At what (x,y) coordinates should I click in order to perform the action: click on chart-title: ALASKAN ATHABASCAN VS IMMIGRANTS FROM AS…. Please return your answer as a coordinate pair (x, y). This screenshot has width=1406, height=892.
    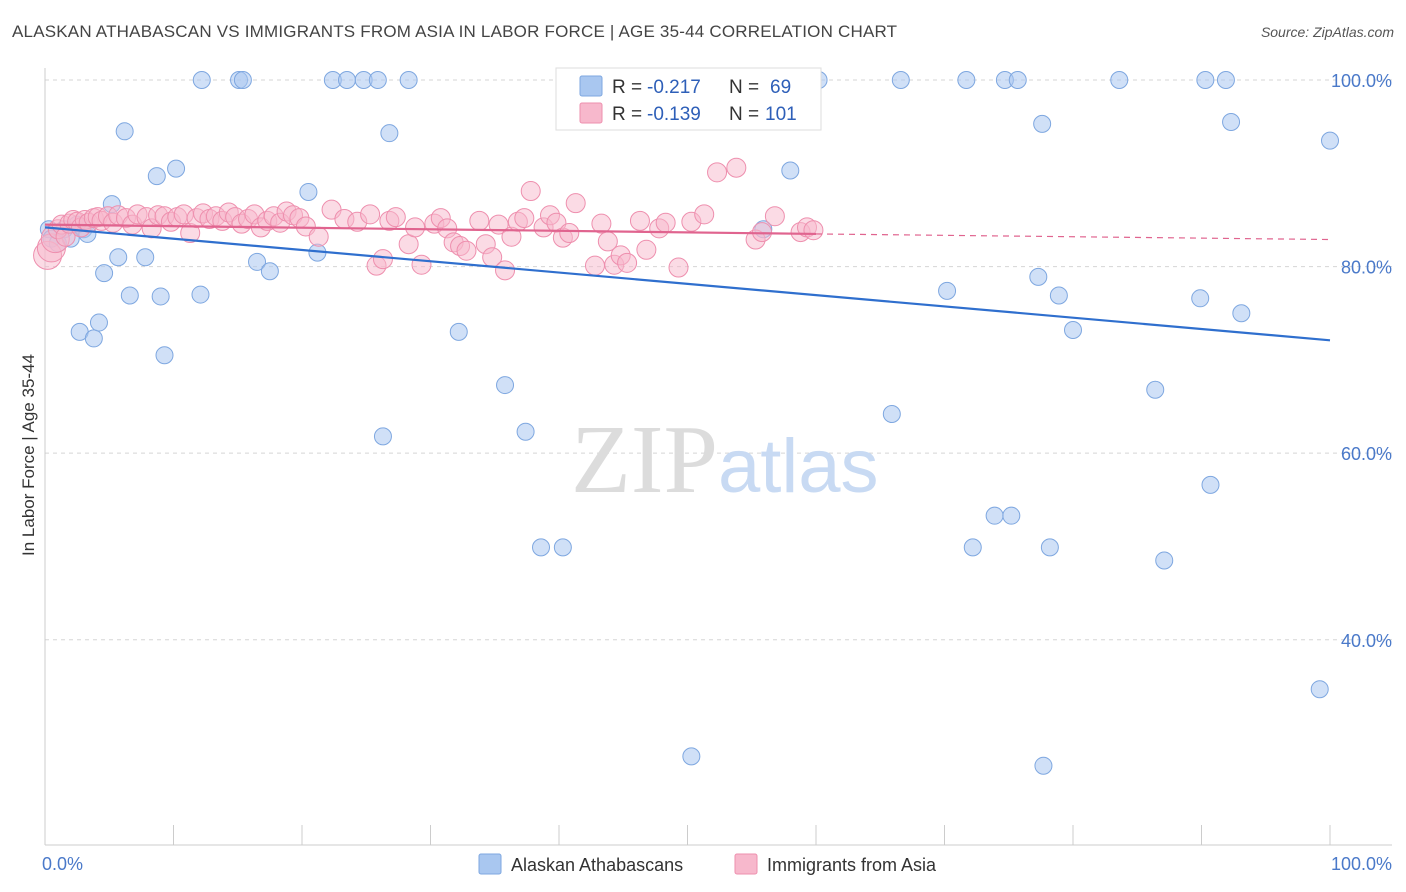
    Looking at the image, I should click on (455, 31).